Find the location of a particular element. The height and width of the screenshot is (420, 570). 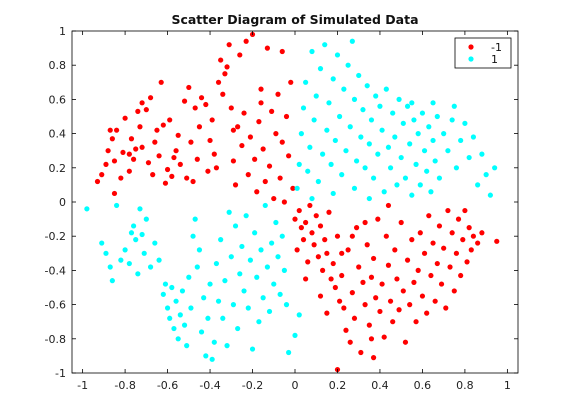

y-tick-label: -1 is located at coordinates (60, 373).